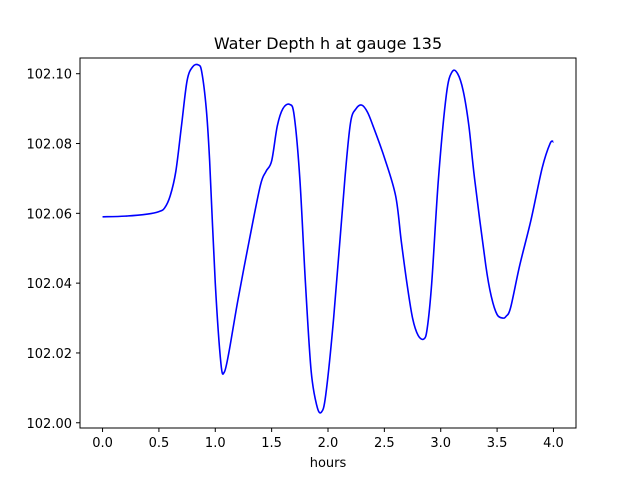 This screenshot has width=640, height=480. Describe the element at coordinates (328, 43) in the screenshot. I see `chart-title: Water Depth h at gauge 135` at that location.